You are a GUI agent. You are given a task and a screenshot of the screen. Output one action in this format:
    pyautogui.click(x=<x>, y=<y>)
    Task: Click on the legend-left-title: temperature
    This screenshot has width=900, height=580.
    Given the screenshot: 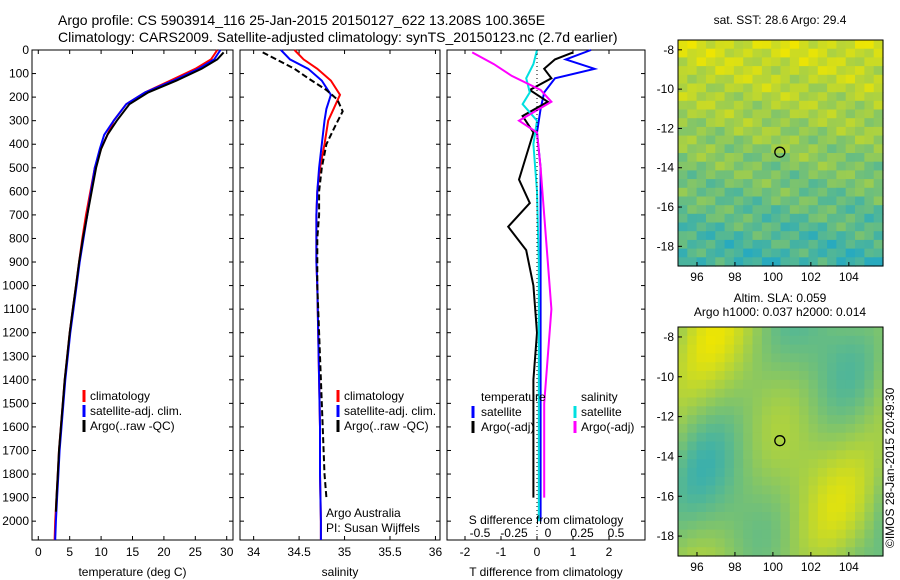 What is the action you would take?
    pyautogui.click(x=513, y=397)
    